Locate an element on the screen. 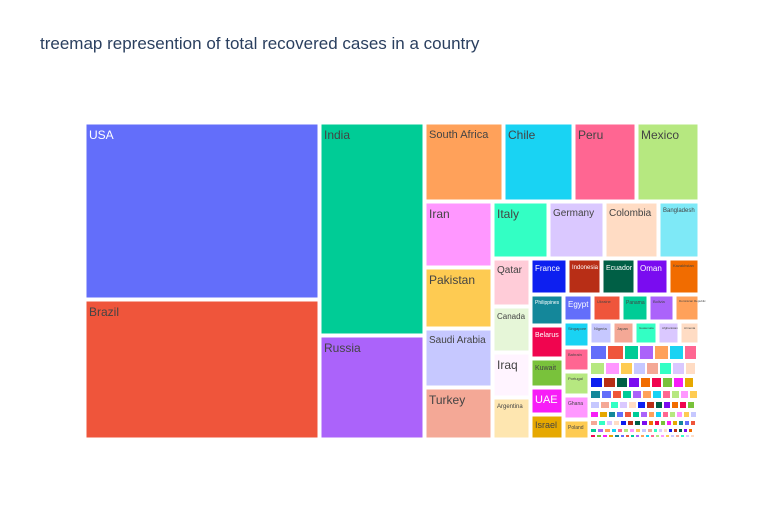 The width and height of the screenshot is (783, 525). tile-bahrain: Bahrain is located at coordinates (576, 359).